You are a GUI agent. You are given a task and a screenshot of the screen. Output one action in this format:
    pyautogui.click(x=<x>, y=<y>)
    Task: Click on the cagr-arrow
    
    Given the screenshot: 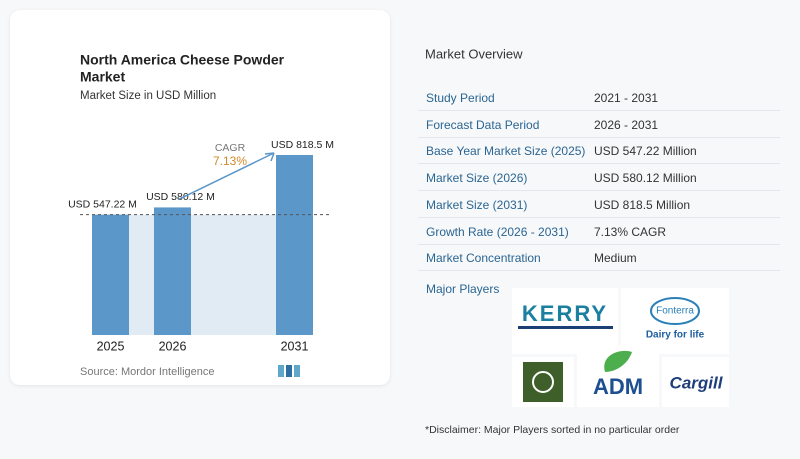 What is the action you would take?
    pyautogui.click(x=226, y=176)
    